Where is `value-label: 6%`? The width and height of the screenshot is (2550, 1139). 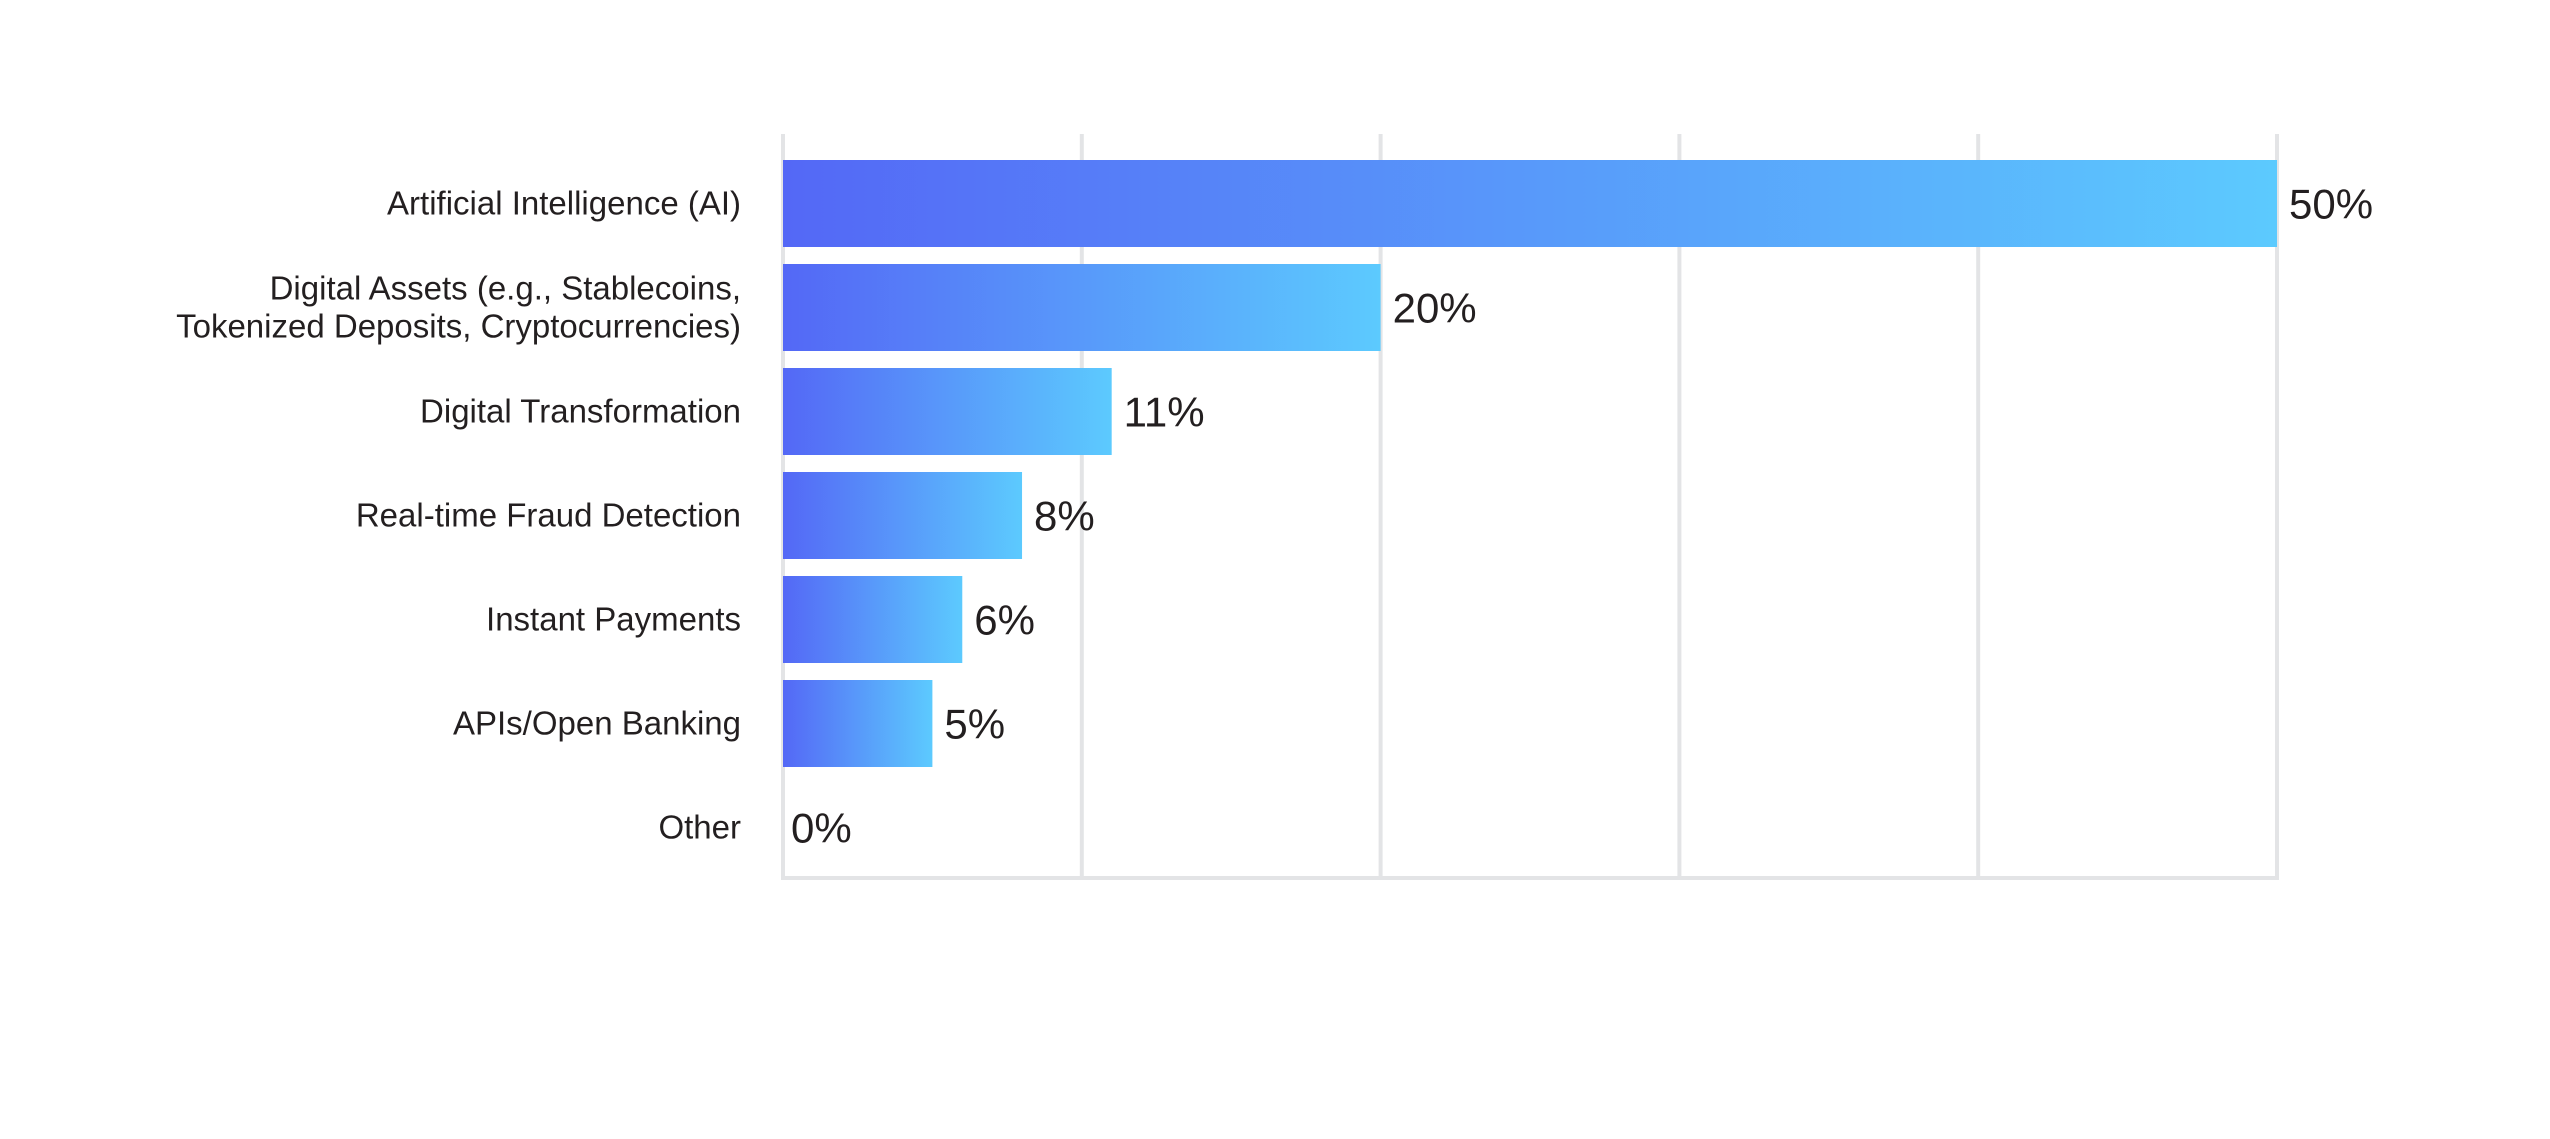 value-label: 6% is located at coordinates (1004, 620).